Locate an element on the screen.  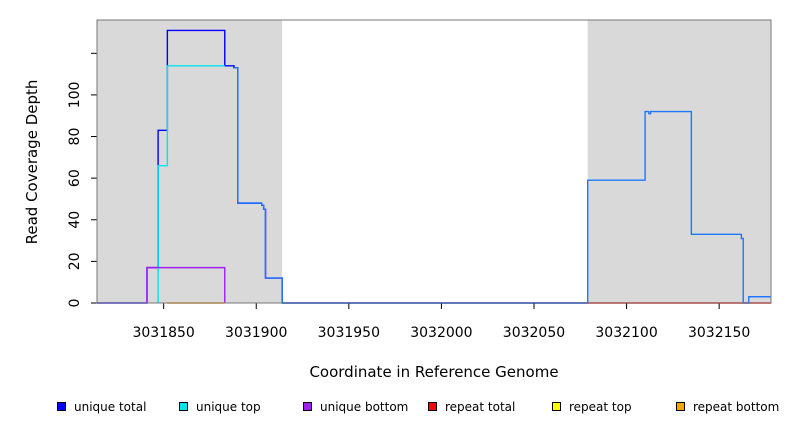
legend-item-repeat-bottom: repeat bottom is located at coordinates (727, 409).